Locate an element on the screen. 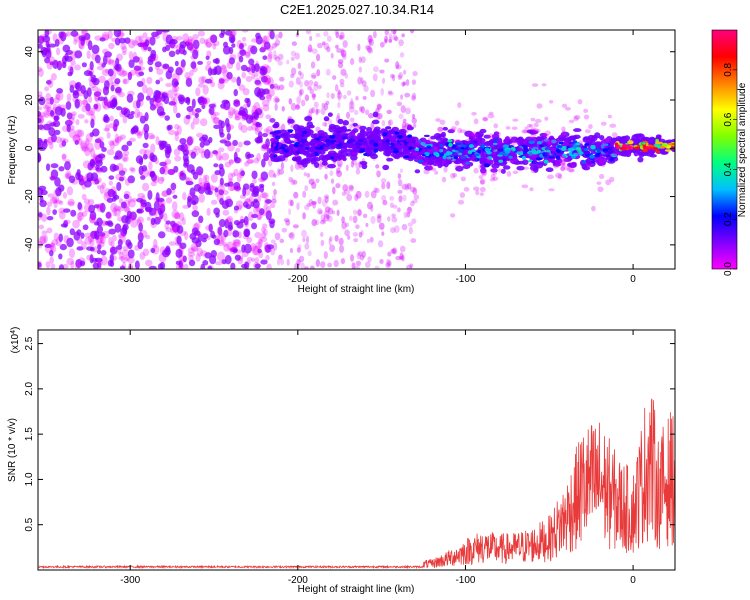 The width and height of the screenshot is (750, 600). colorbar-tick-label: 0.0 is located at coordinates (728, 269).